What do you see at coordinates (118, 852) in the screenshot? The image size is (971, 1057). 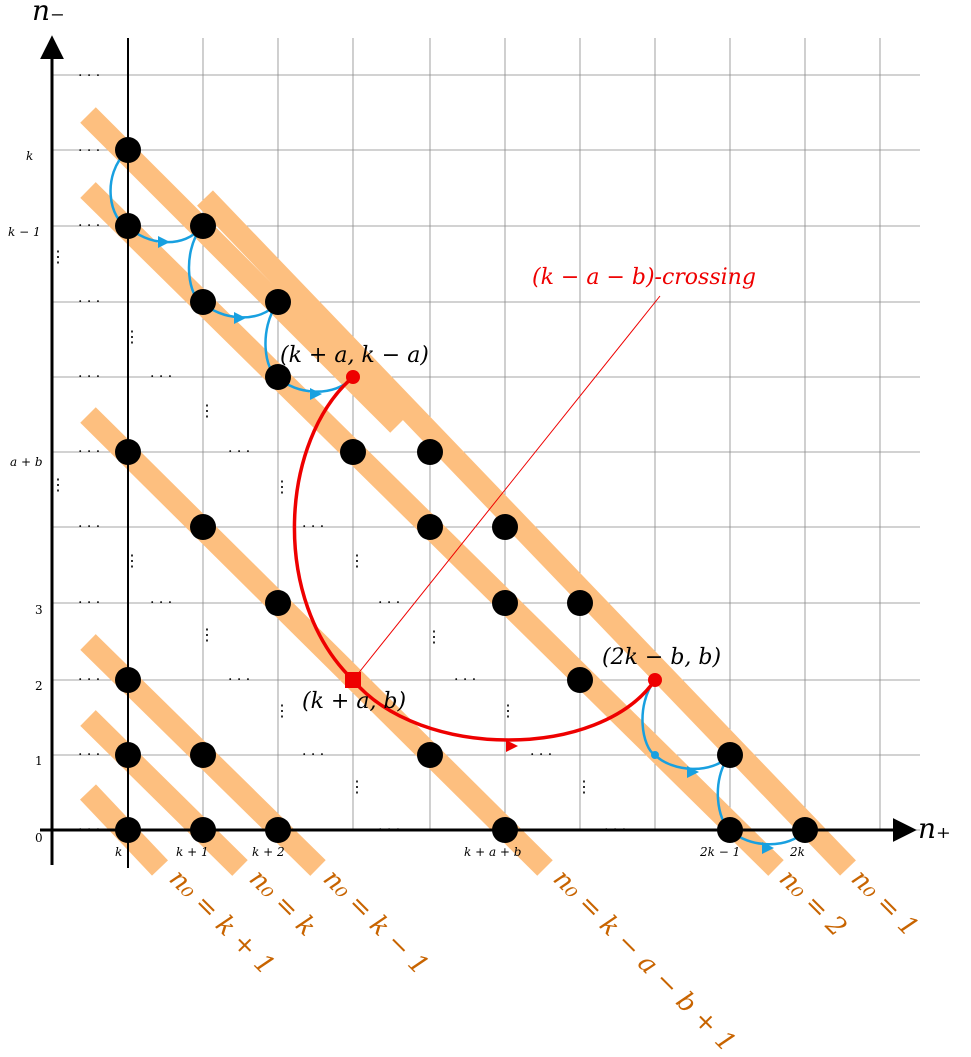 I see `x-tick-label: k` at bounding box center [118, 852].